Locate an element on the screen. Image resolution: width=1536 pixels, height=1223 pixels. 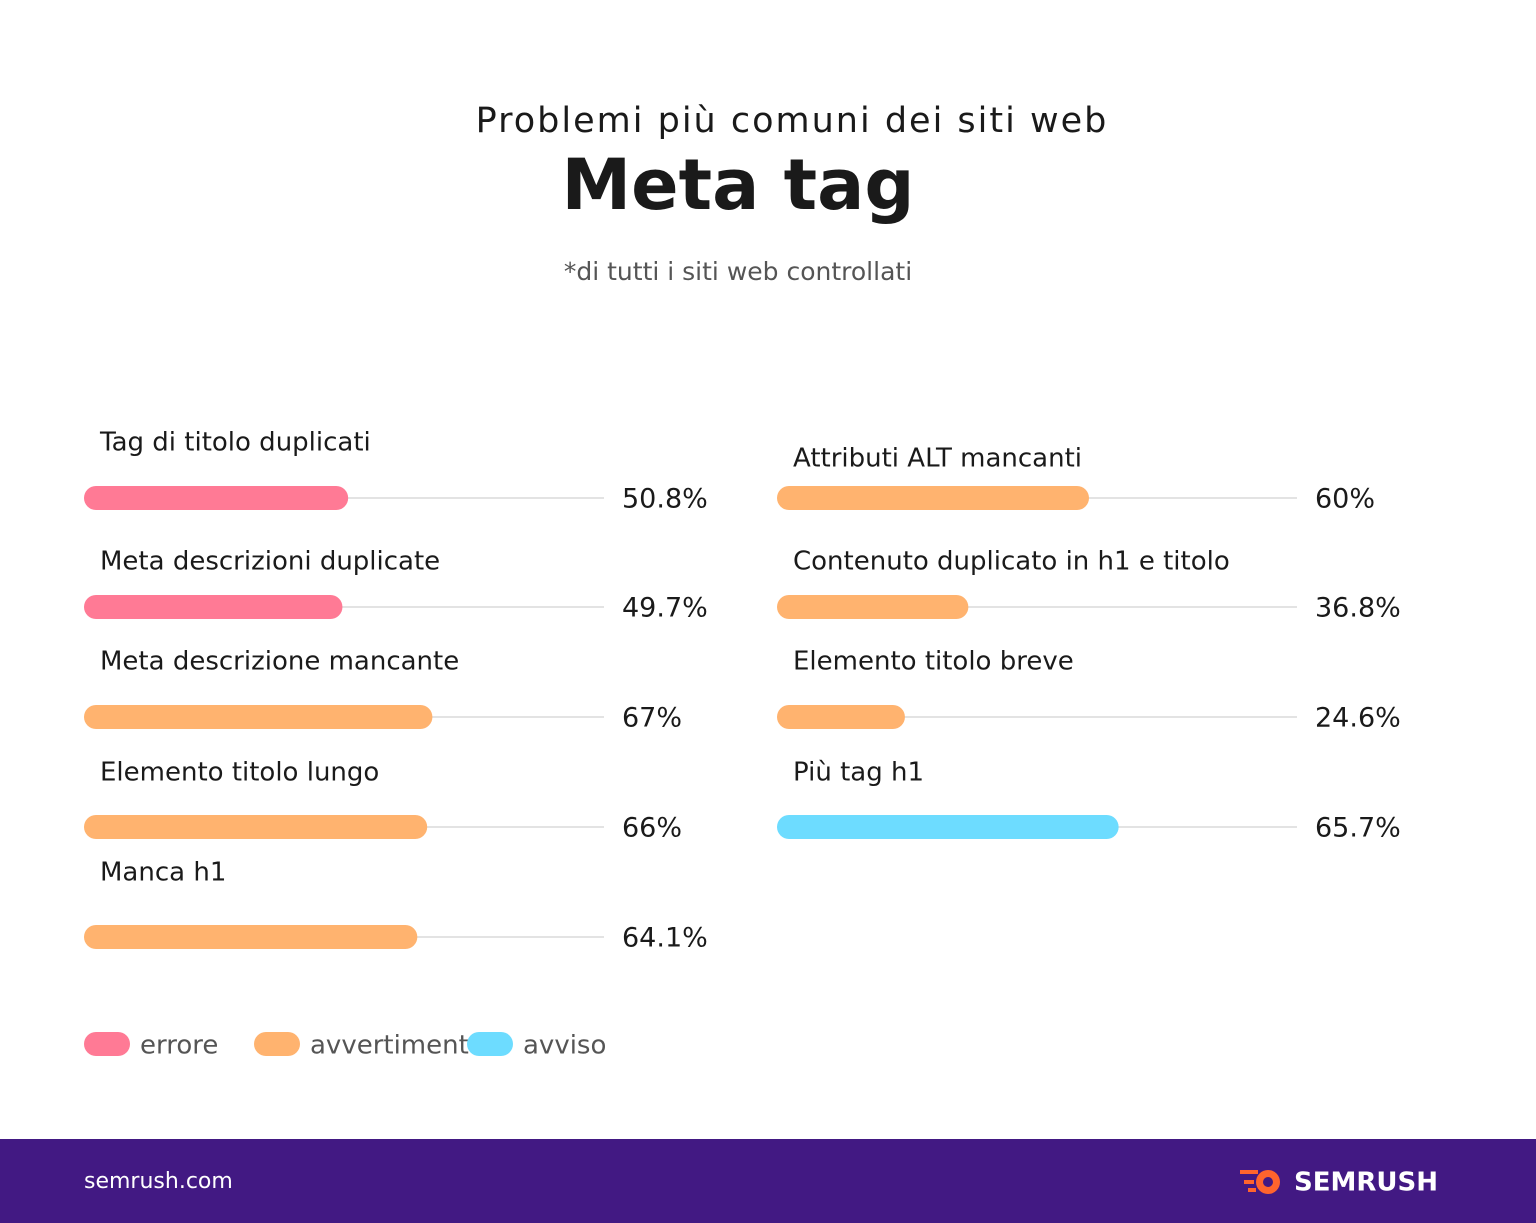
supertitle: Problemi più comuni dei siti web is located at coordinates (792, 121).